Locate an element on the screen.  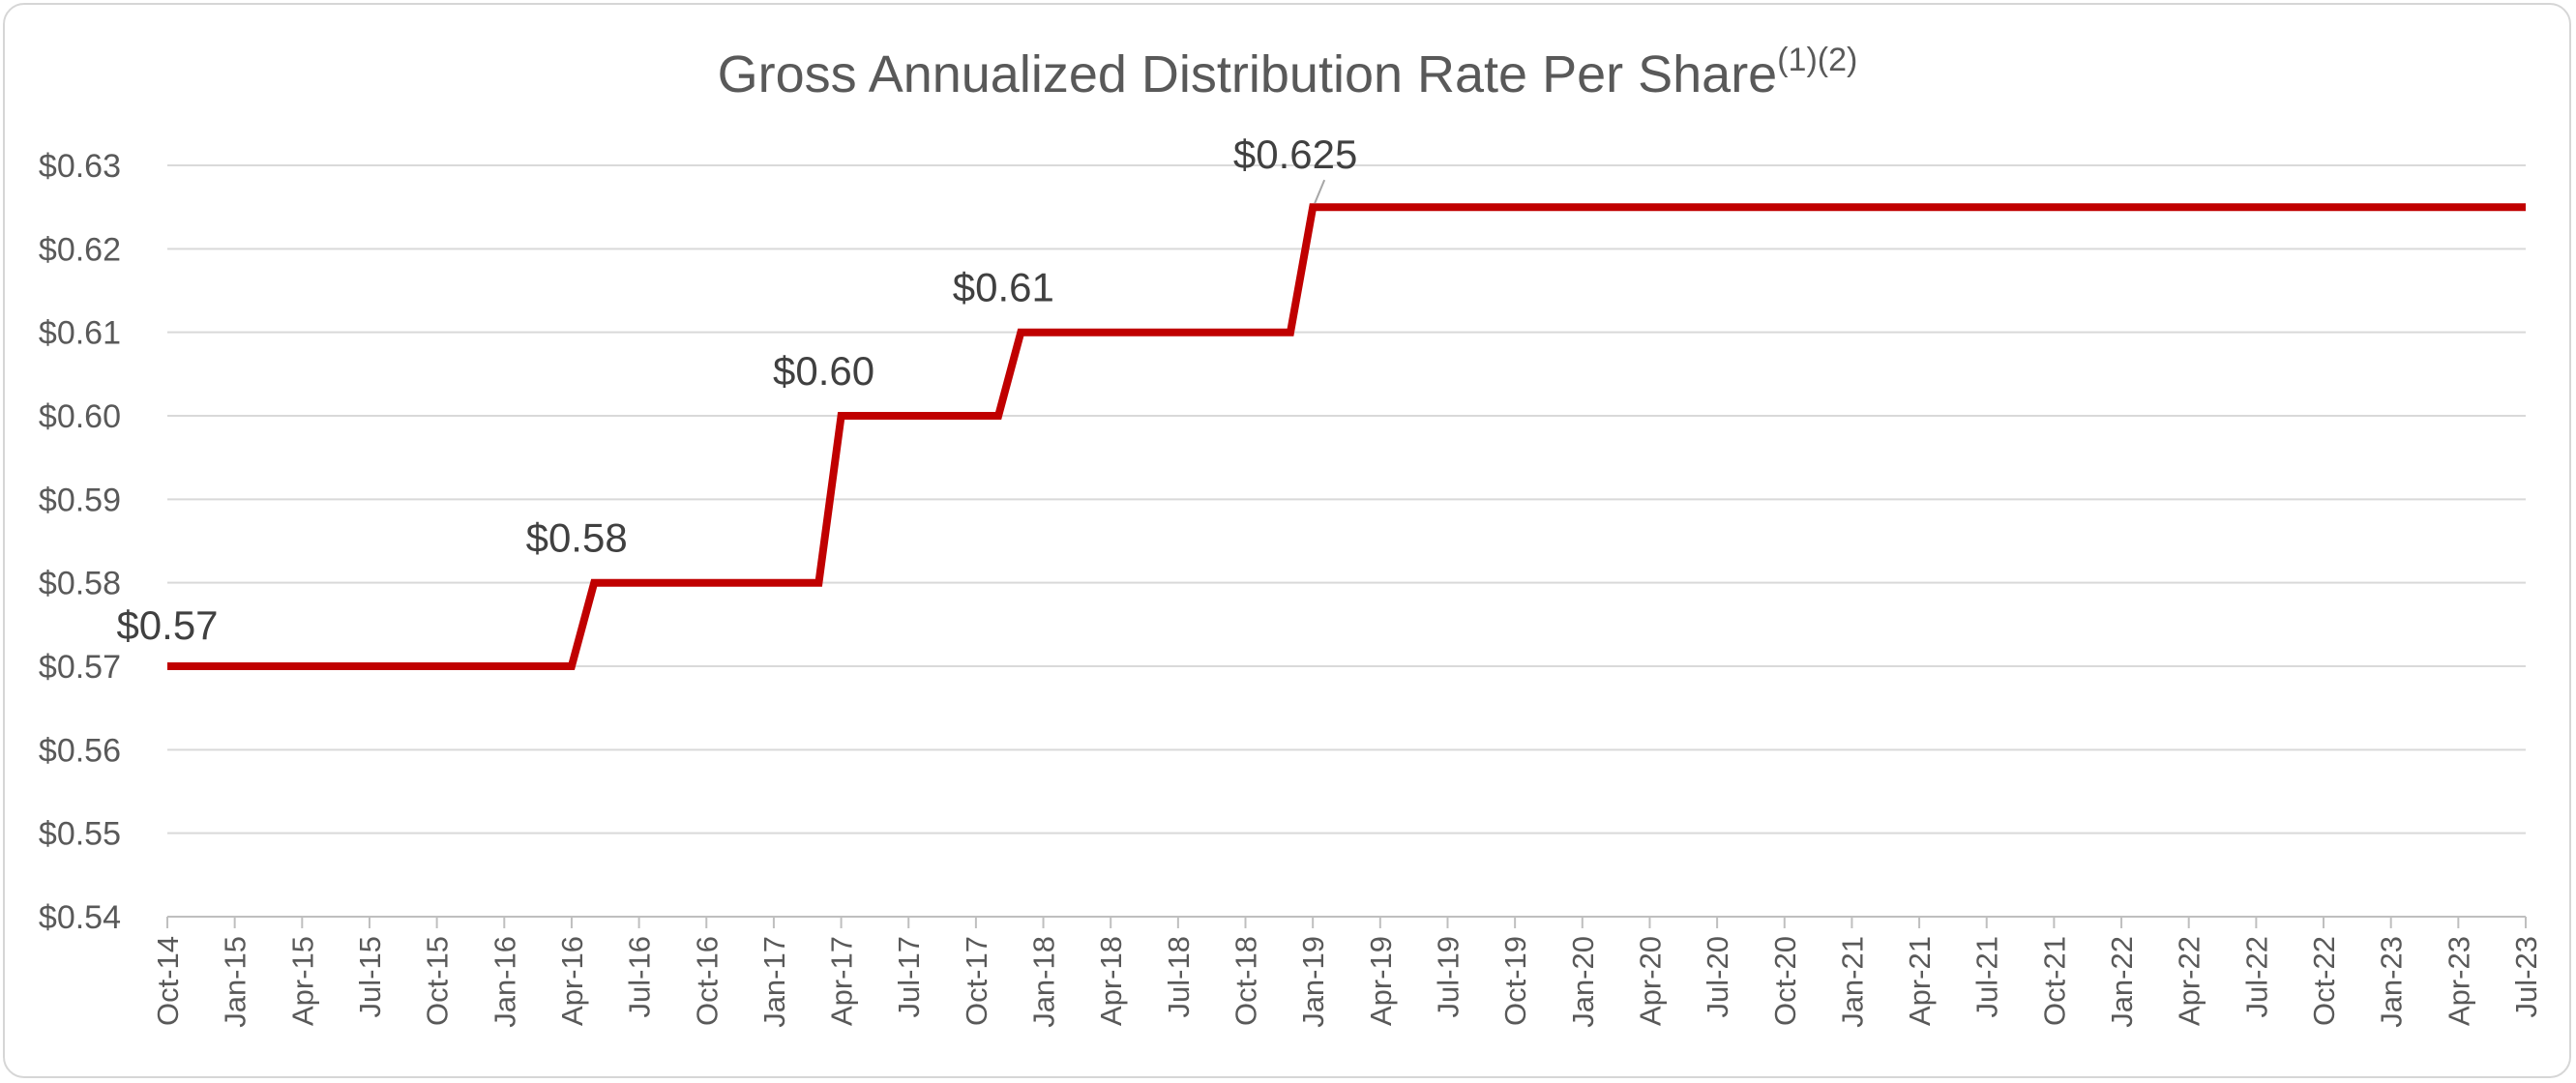
x-tick-label: Jul-15 is located at coordinates (370, 976).